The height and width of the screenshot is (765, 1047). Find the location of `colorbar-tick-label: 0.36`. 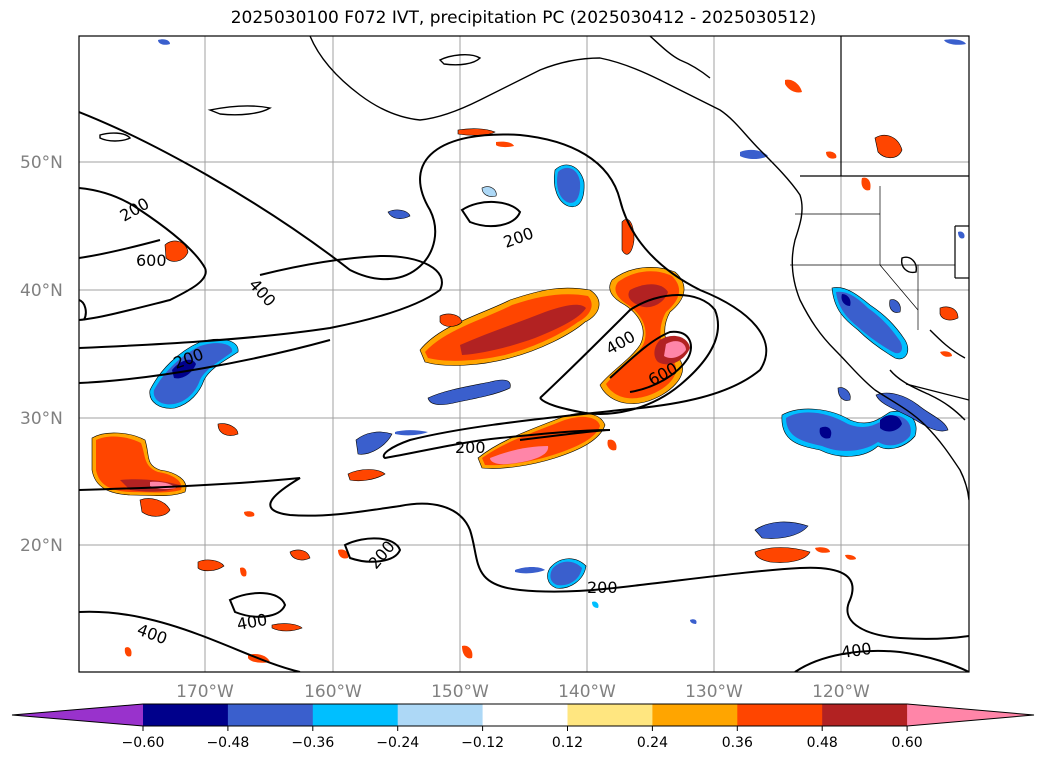

colorbar-tick-label: 0.36 is located at coordinates (737, 743).